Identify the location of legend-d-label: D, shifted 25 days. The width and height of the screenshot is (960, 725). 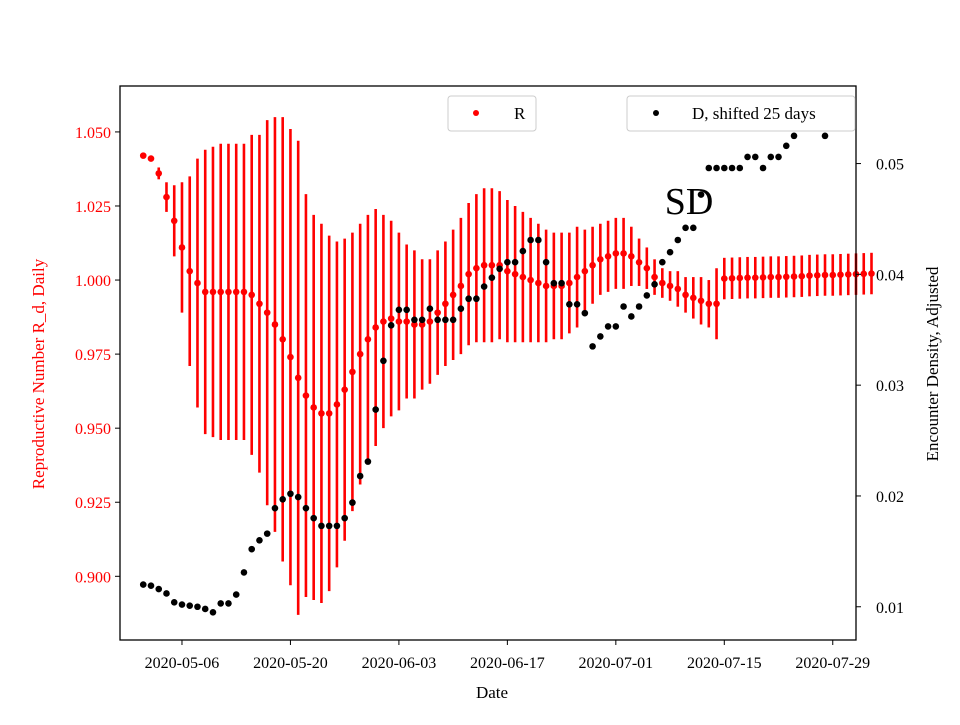
(754, 113).